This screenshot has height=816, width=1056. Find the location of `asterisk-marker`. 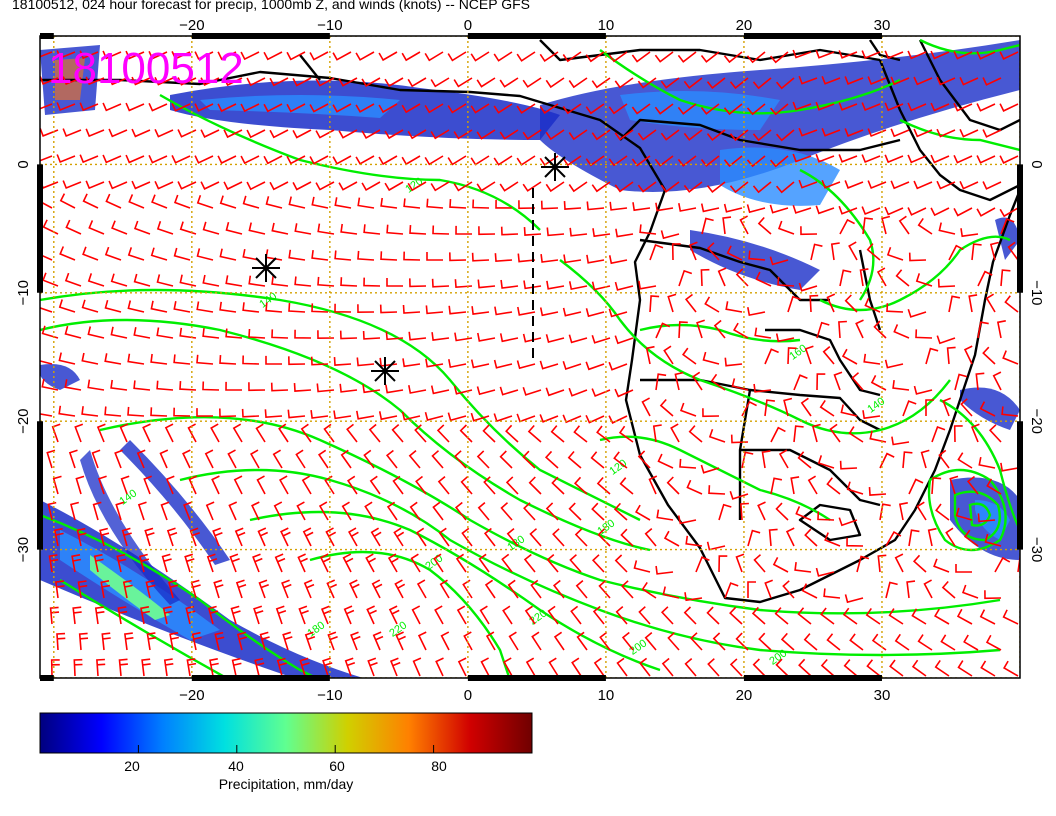

asterisk-marker is located at coordinates (385, 371).